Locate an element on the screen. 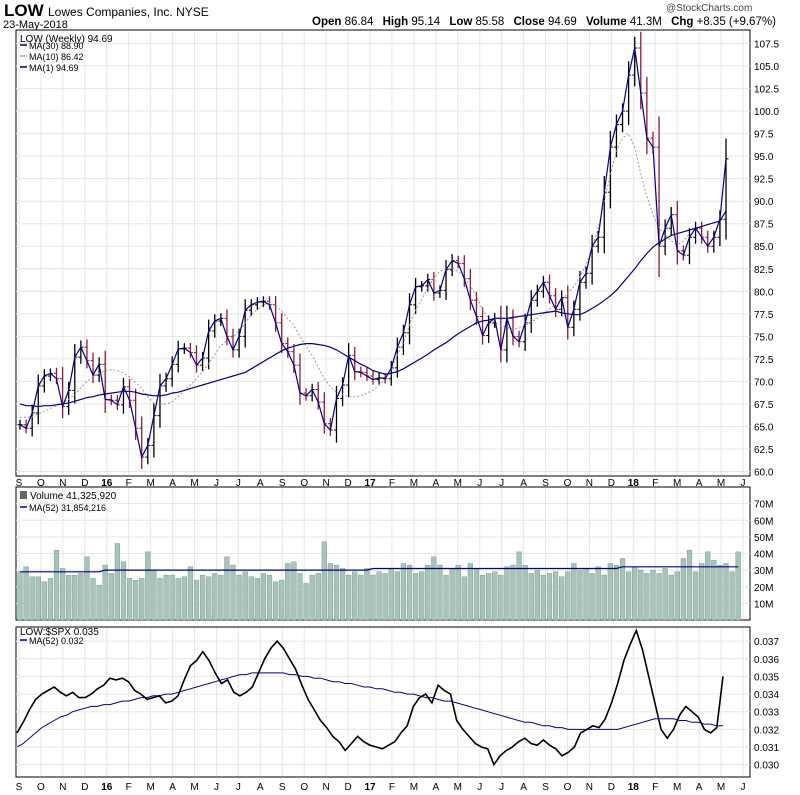  y-tick-label: 0.031 is located at coordinates (766, 748).